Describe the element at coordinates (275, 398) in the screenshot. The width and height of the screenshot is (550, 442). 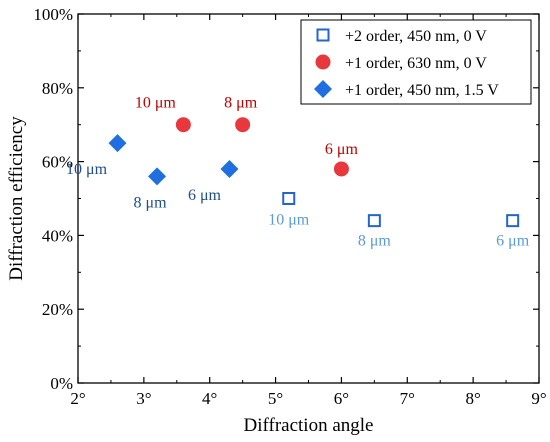
I see `x-tick-label: 5°` at that location.